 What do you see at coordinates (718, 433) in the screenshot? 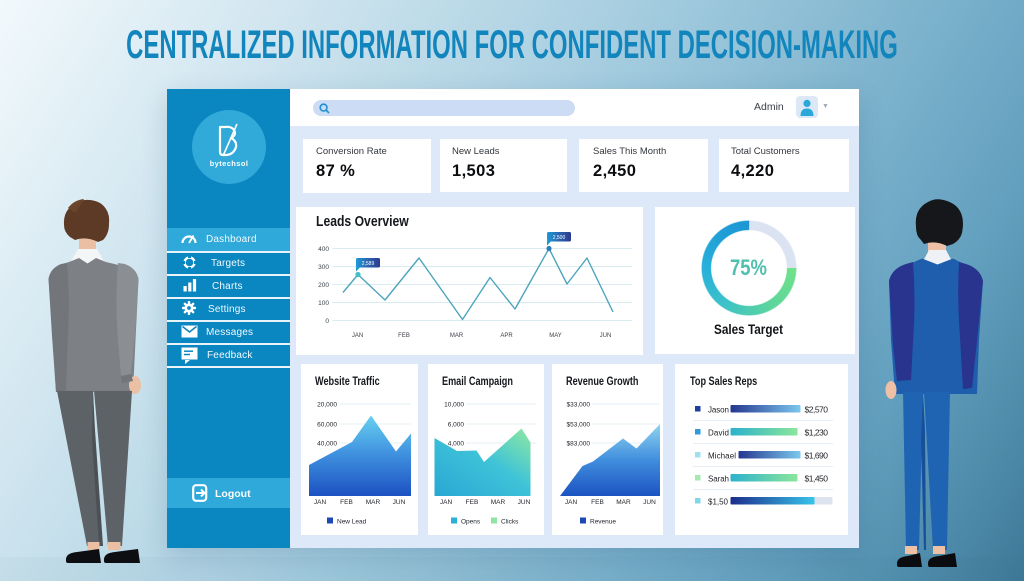
I see `svg-text: David` at bounding box center [718, 433].